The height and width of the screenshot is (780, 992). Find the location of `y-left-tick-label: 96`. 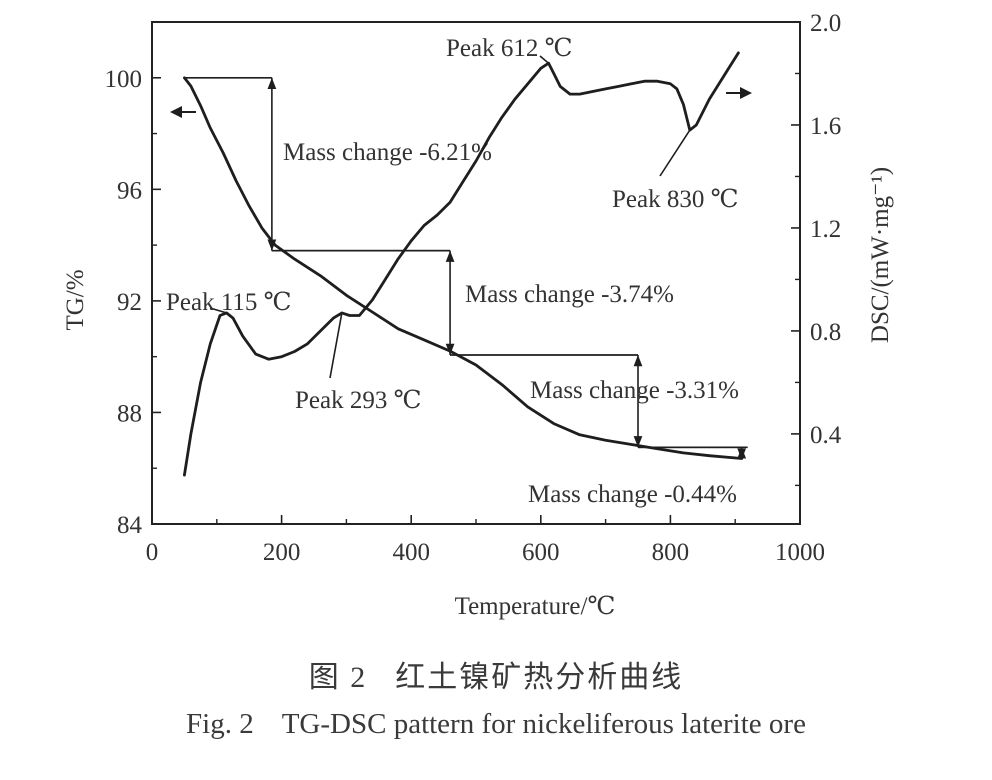

y-left-tick-label: 96 is located at coordinates (129, 190).